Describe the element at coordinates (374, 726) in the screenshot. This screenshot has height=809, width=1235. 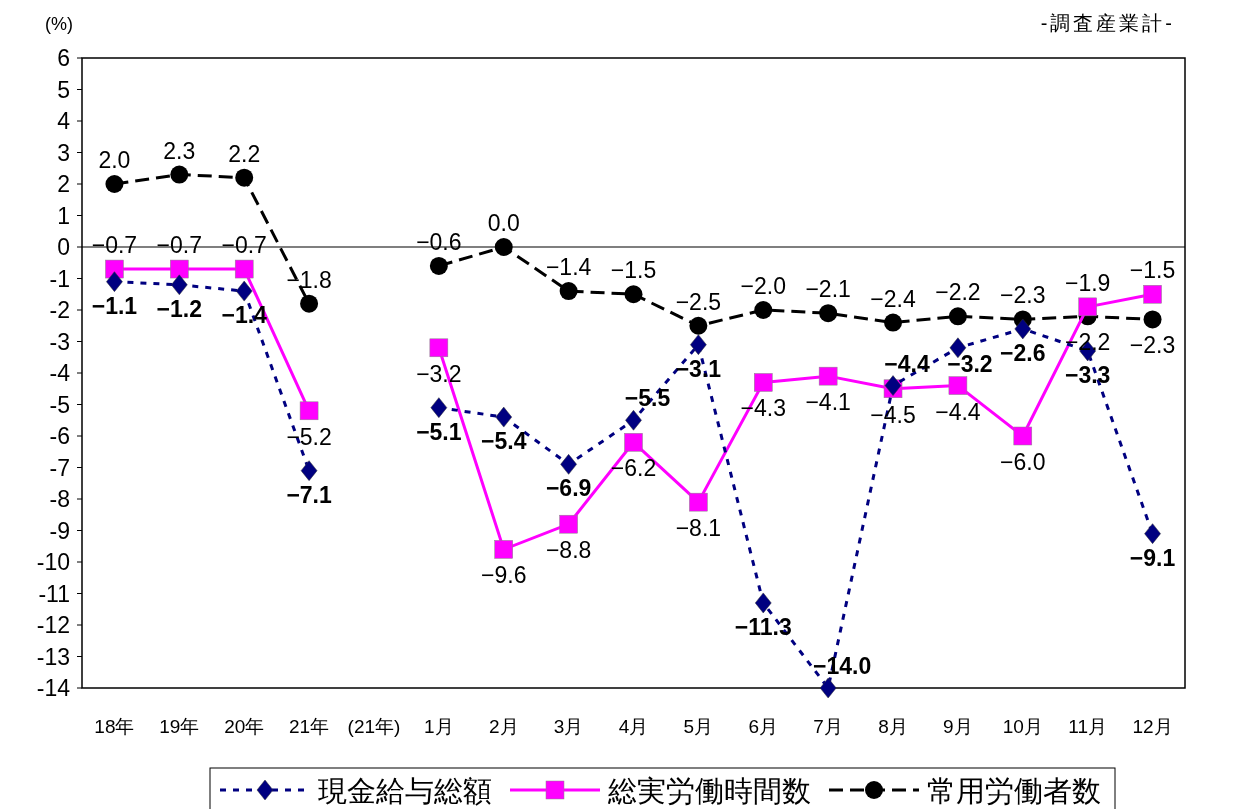
I see `x-tick-label: (21年)` at that location.